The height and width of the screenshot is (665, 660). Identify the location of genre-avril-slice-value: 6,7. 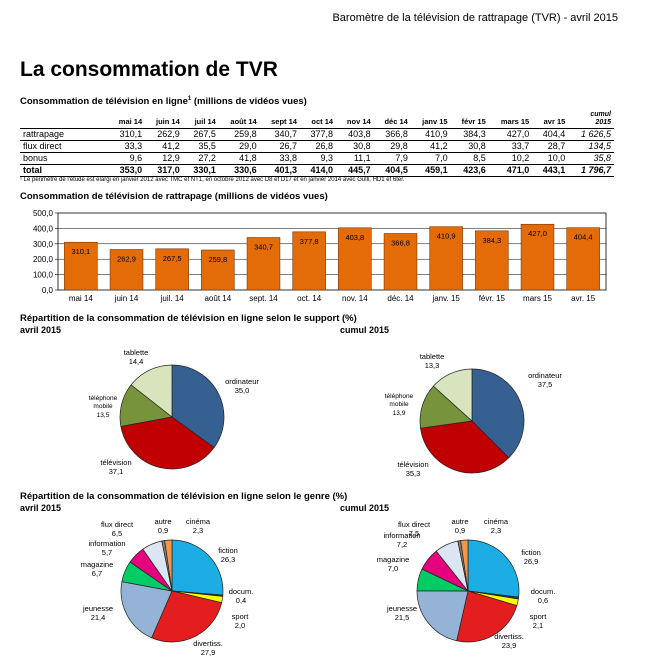
(97, 573).